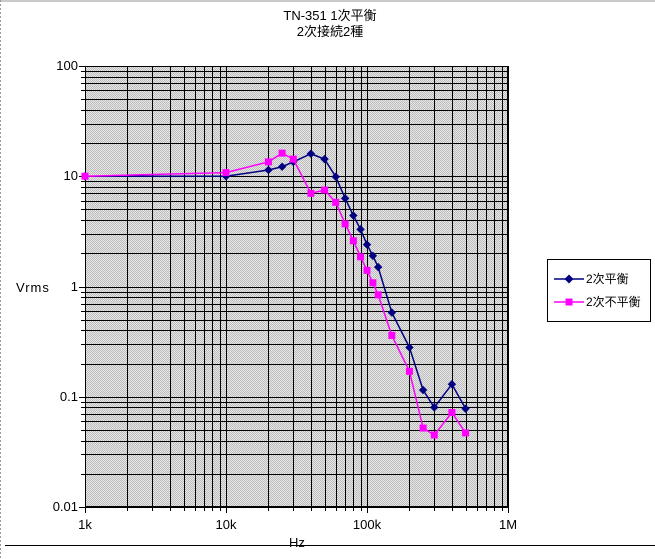  I want to click on x-tick-label-10k: 10k, so click(226, 524).